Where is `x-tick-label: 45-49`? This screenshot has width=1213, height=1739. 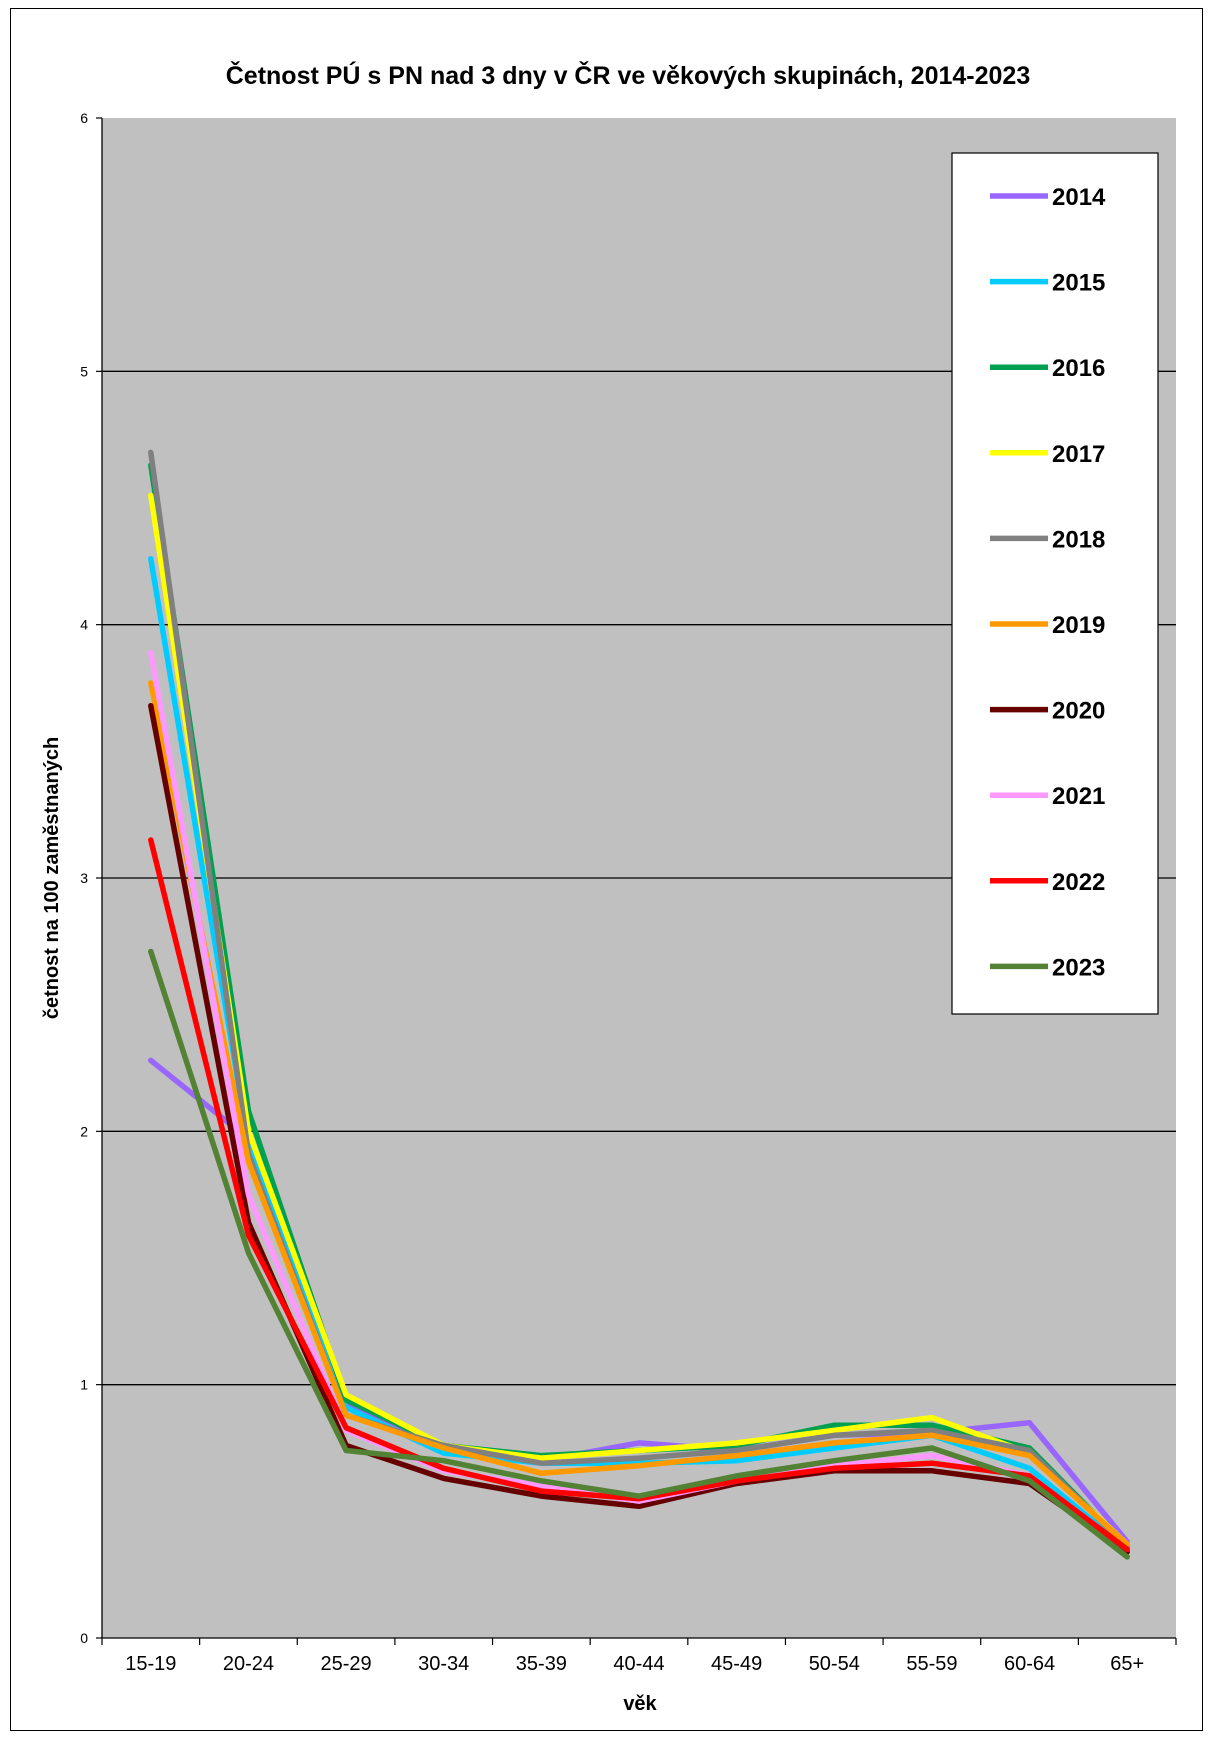 x-tick-label: 45-49 is located at coordinates (736, 1664).